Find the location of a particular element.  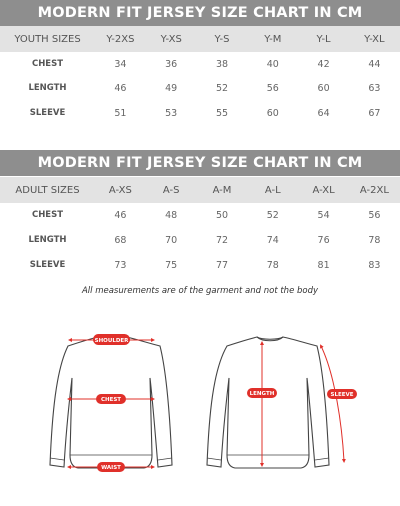

adult-header-row: ADULT SIZES A-XS A-S A-M A-L A-XL A-2XL is located at coordinates (200, 190).